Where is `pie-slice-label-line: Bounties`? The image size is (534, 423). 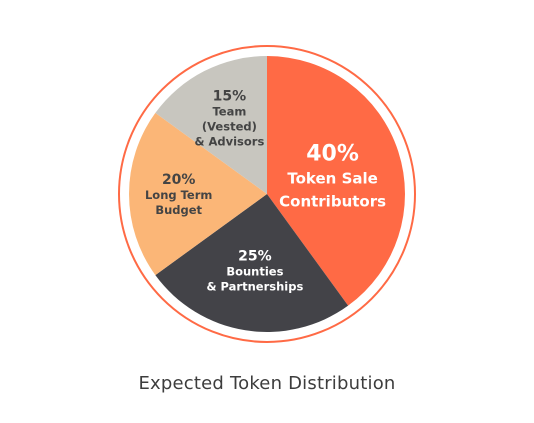 pie-slice-label-line: Bounties is located at coordinates (254, 271).